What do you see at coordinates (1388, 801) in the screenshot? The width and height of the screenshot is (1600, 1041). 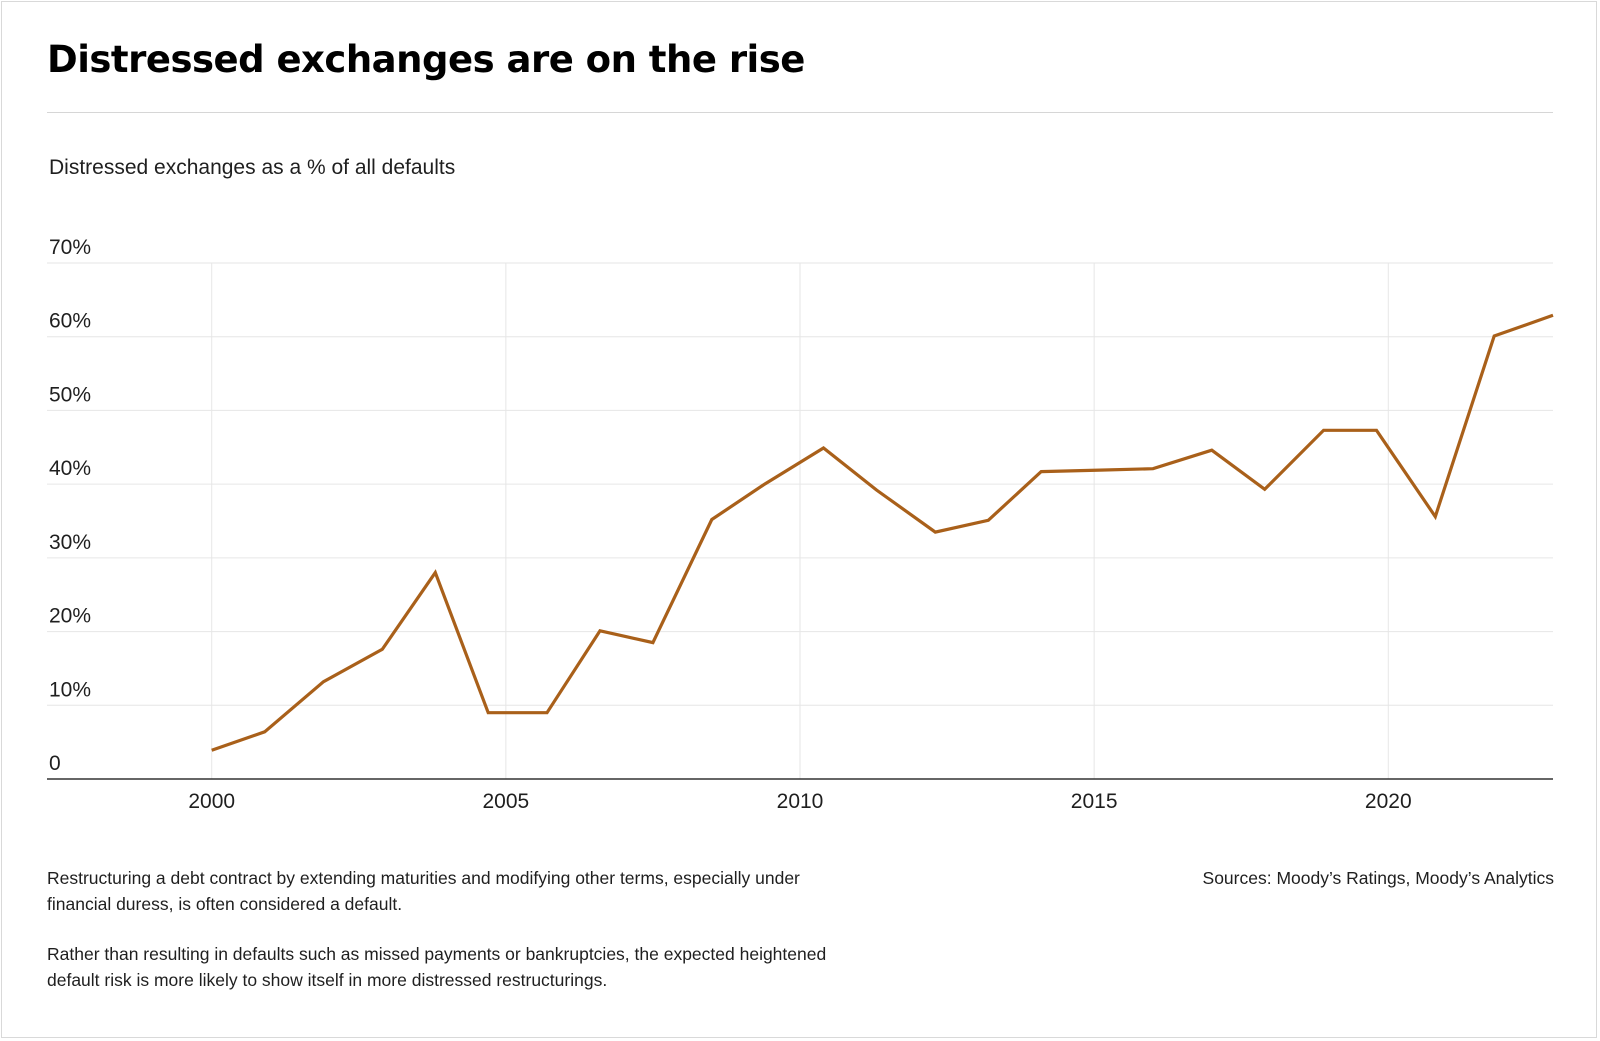 I see `x-tick-label: 2020` at bounding box center [1388, 801].